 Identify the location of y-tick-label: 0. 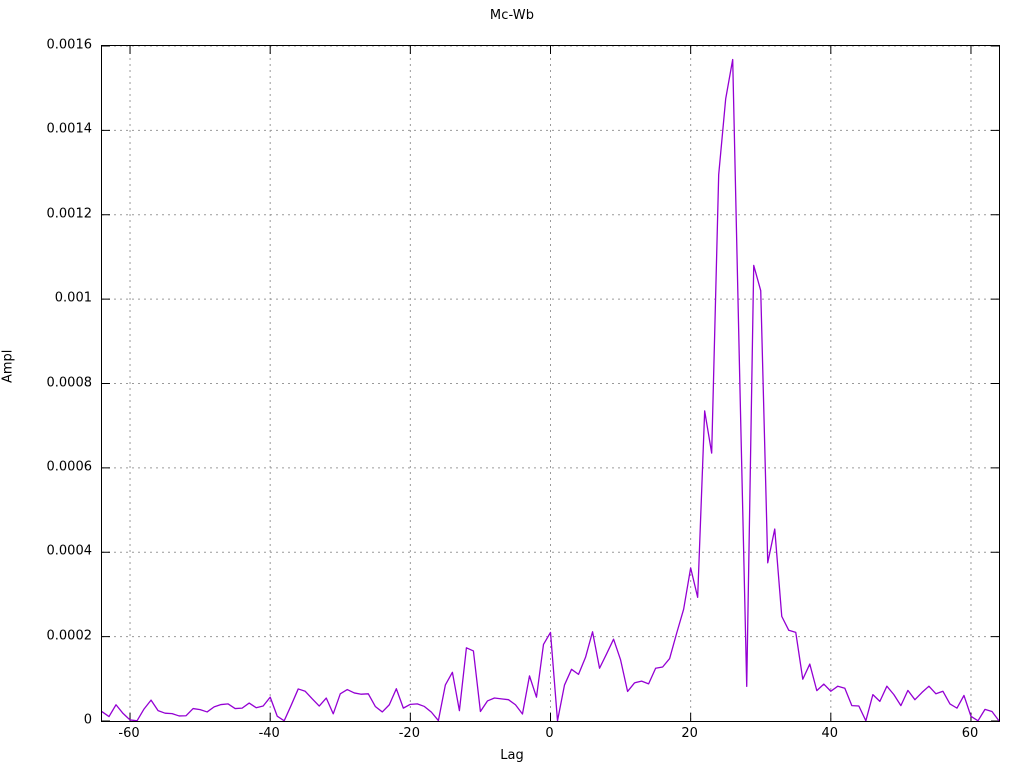
(87, 720).